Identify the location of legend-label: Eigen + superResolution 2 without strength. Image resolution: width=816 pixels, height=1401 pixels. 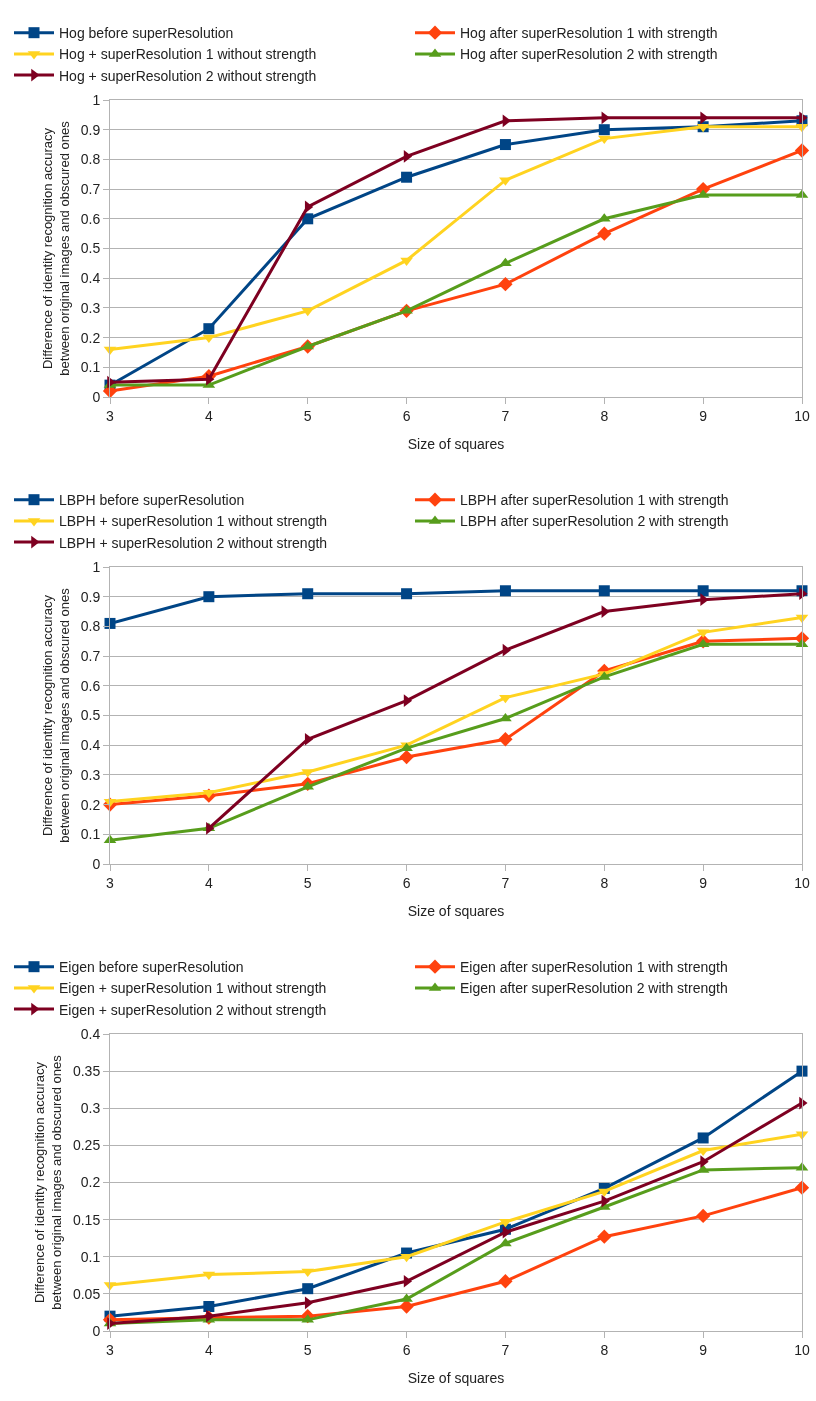
(193, 1009).